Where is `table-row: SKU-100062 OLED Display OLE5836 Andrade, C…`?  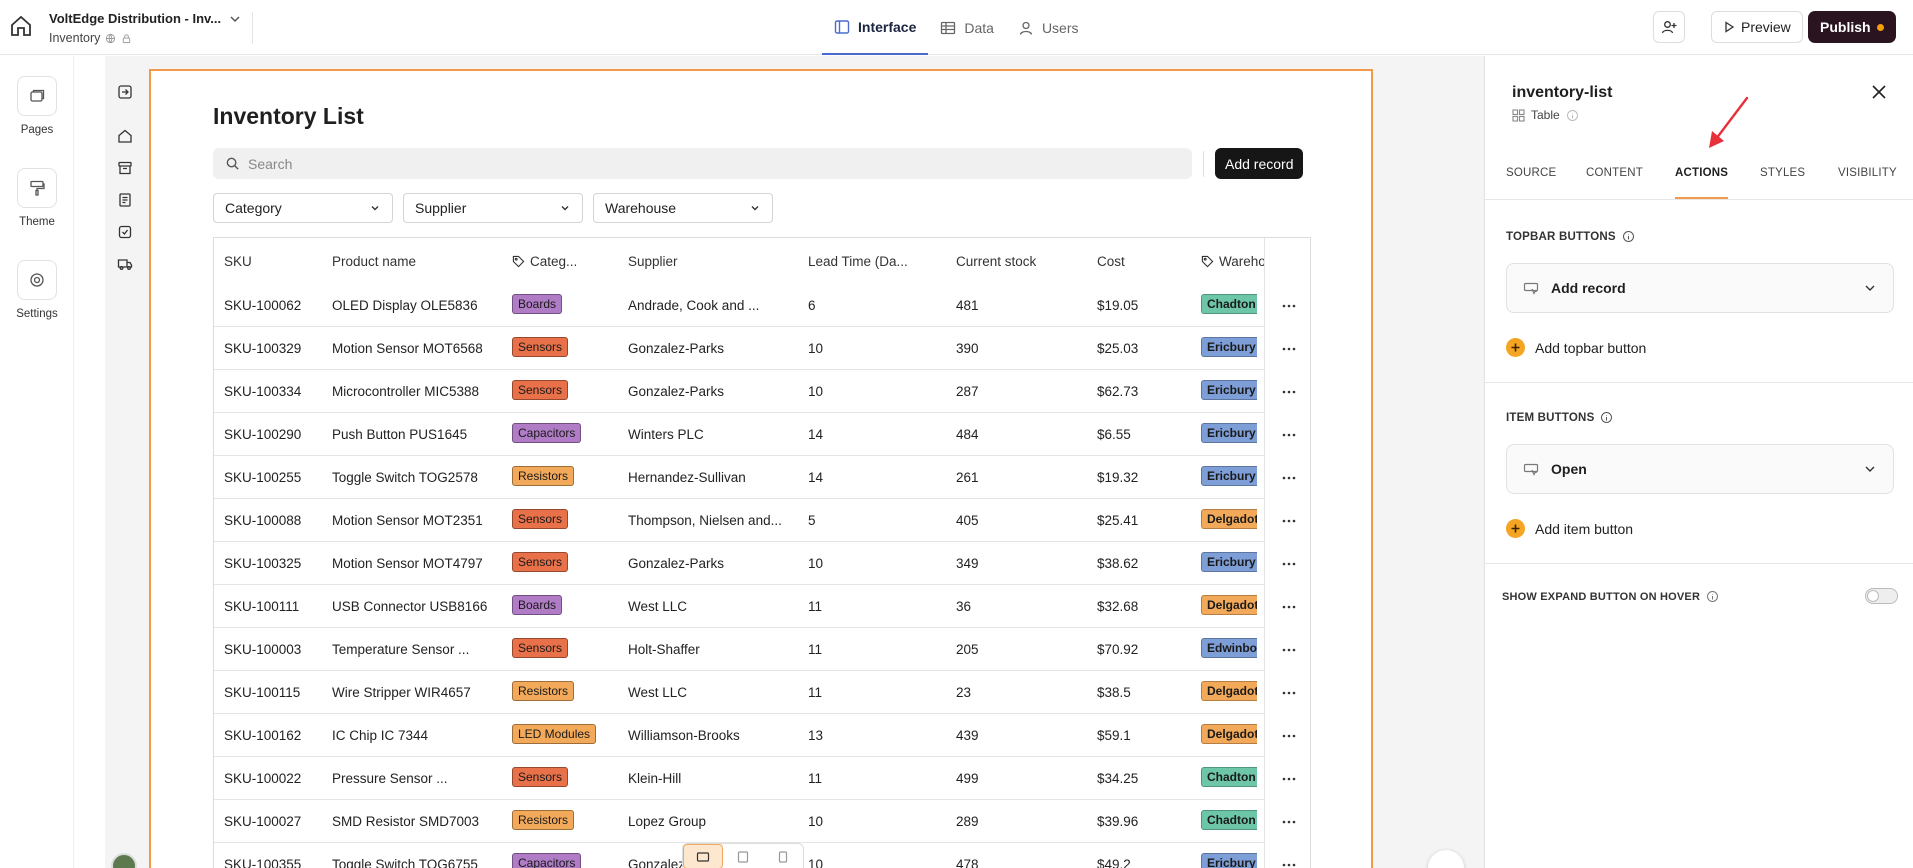 table-row: SKU-100062 OLED Display OLE5836 Andrade, C… is located at coordinates (762, 305).